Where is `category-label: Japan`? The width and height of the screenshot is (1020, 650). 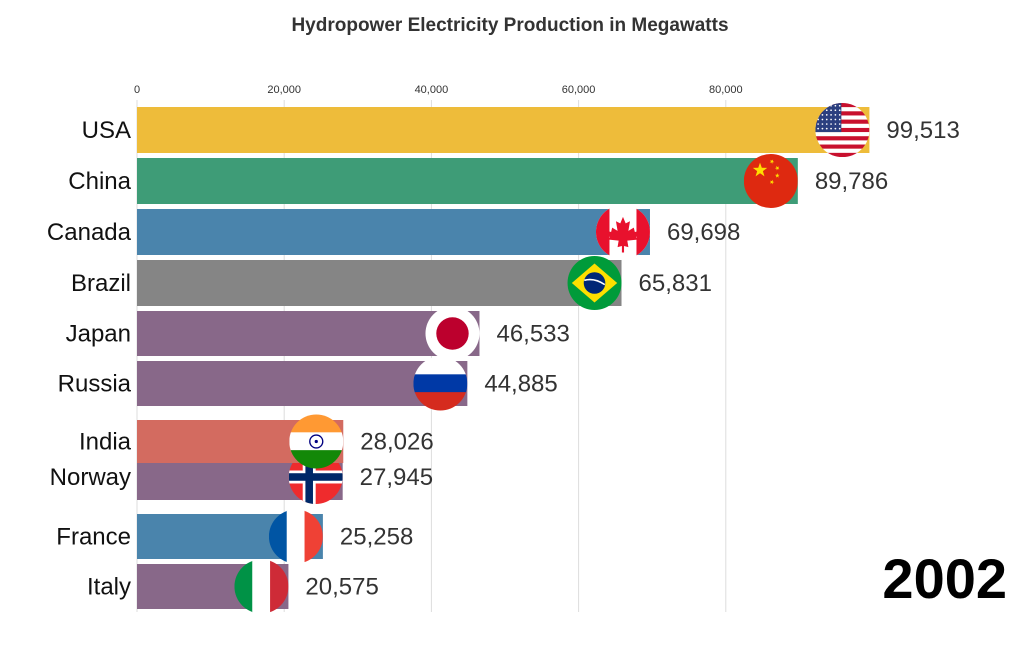 category-label: Japan is located at coordinates (98, 334).